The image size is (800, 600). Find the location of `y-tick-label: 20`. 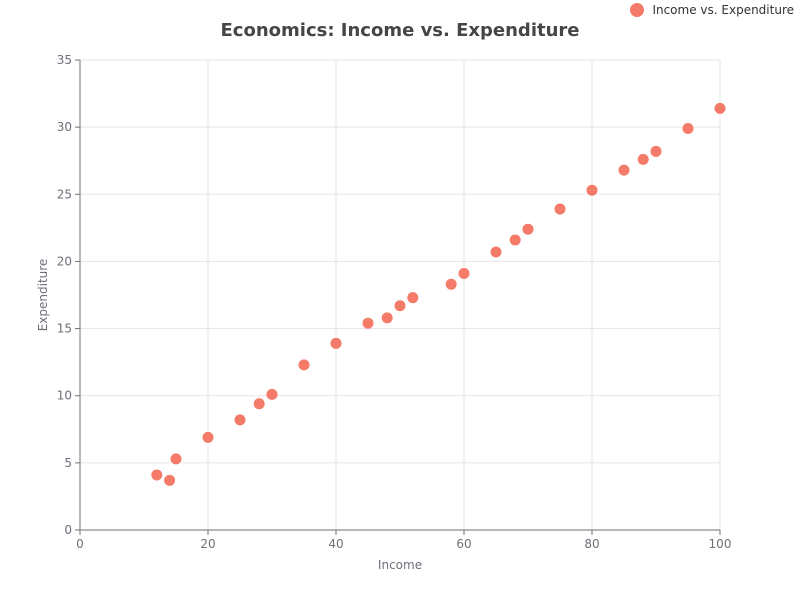

y-tick-label: 20 is located at coordinates (64, 261).